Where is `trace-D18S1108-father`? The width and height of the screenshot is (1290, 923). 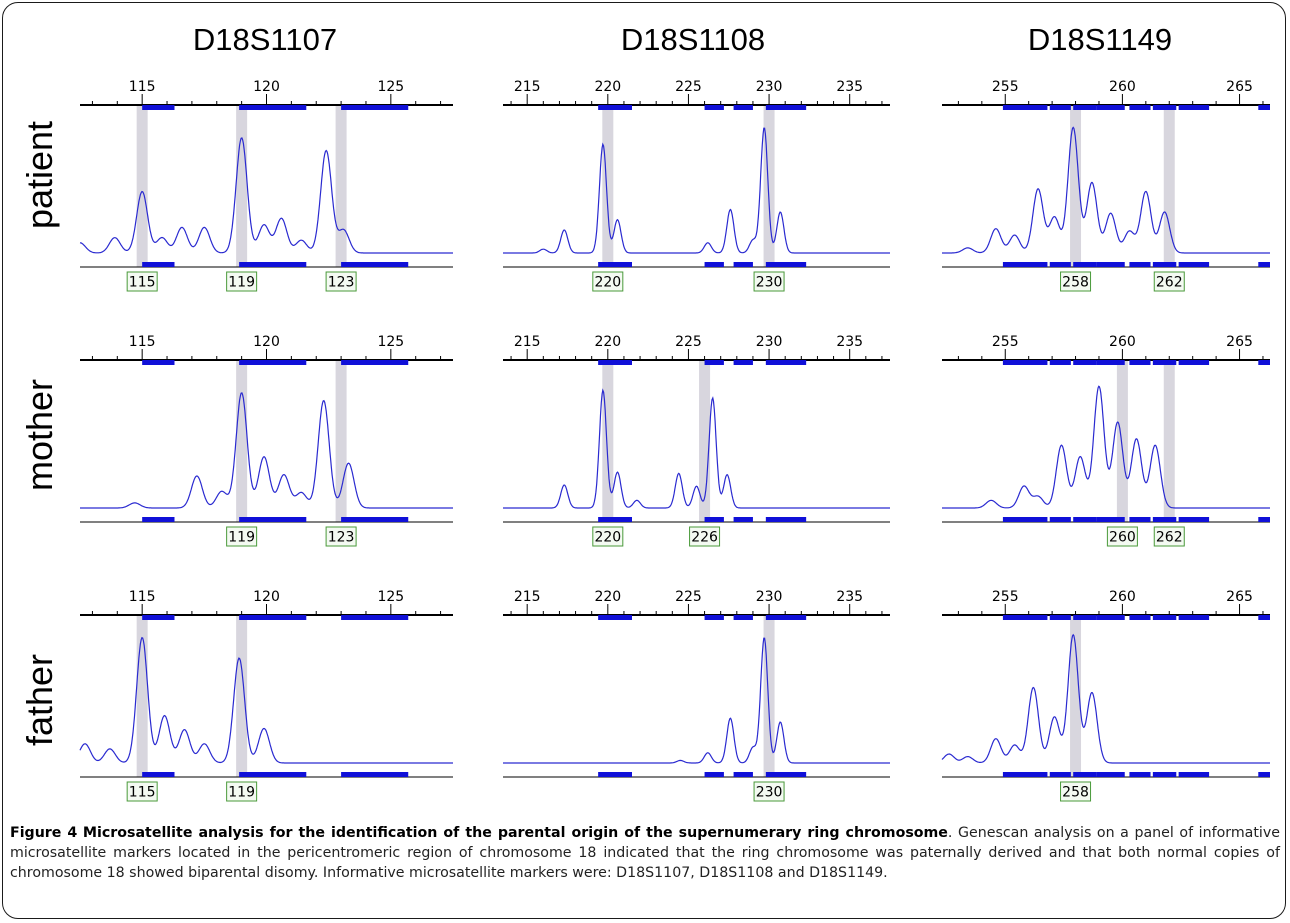 trace-D18S1108-father is located at coordinates (696, 700).